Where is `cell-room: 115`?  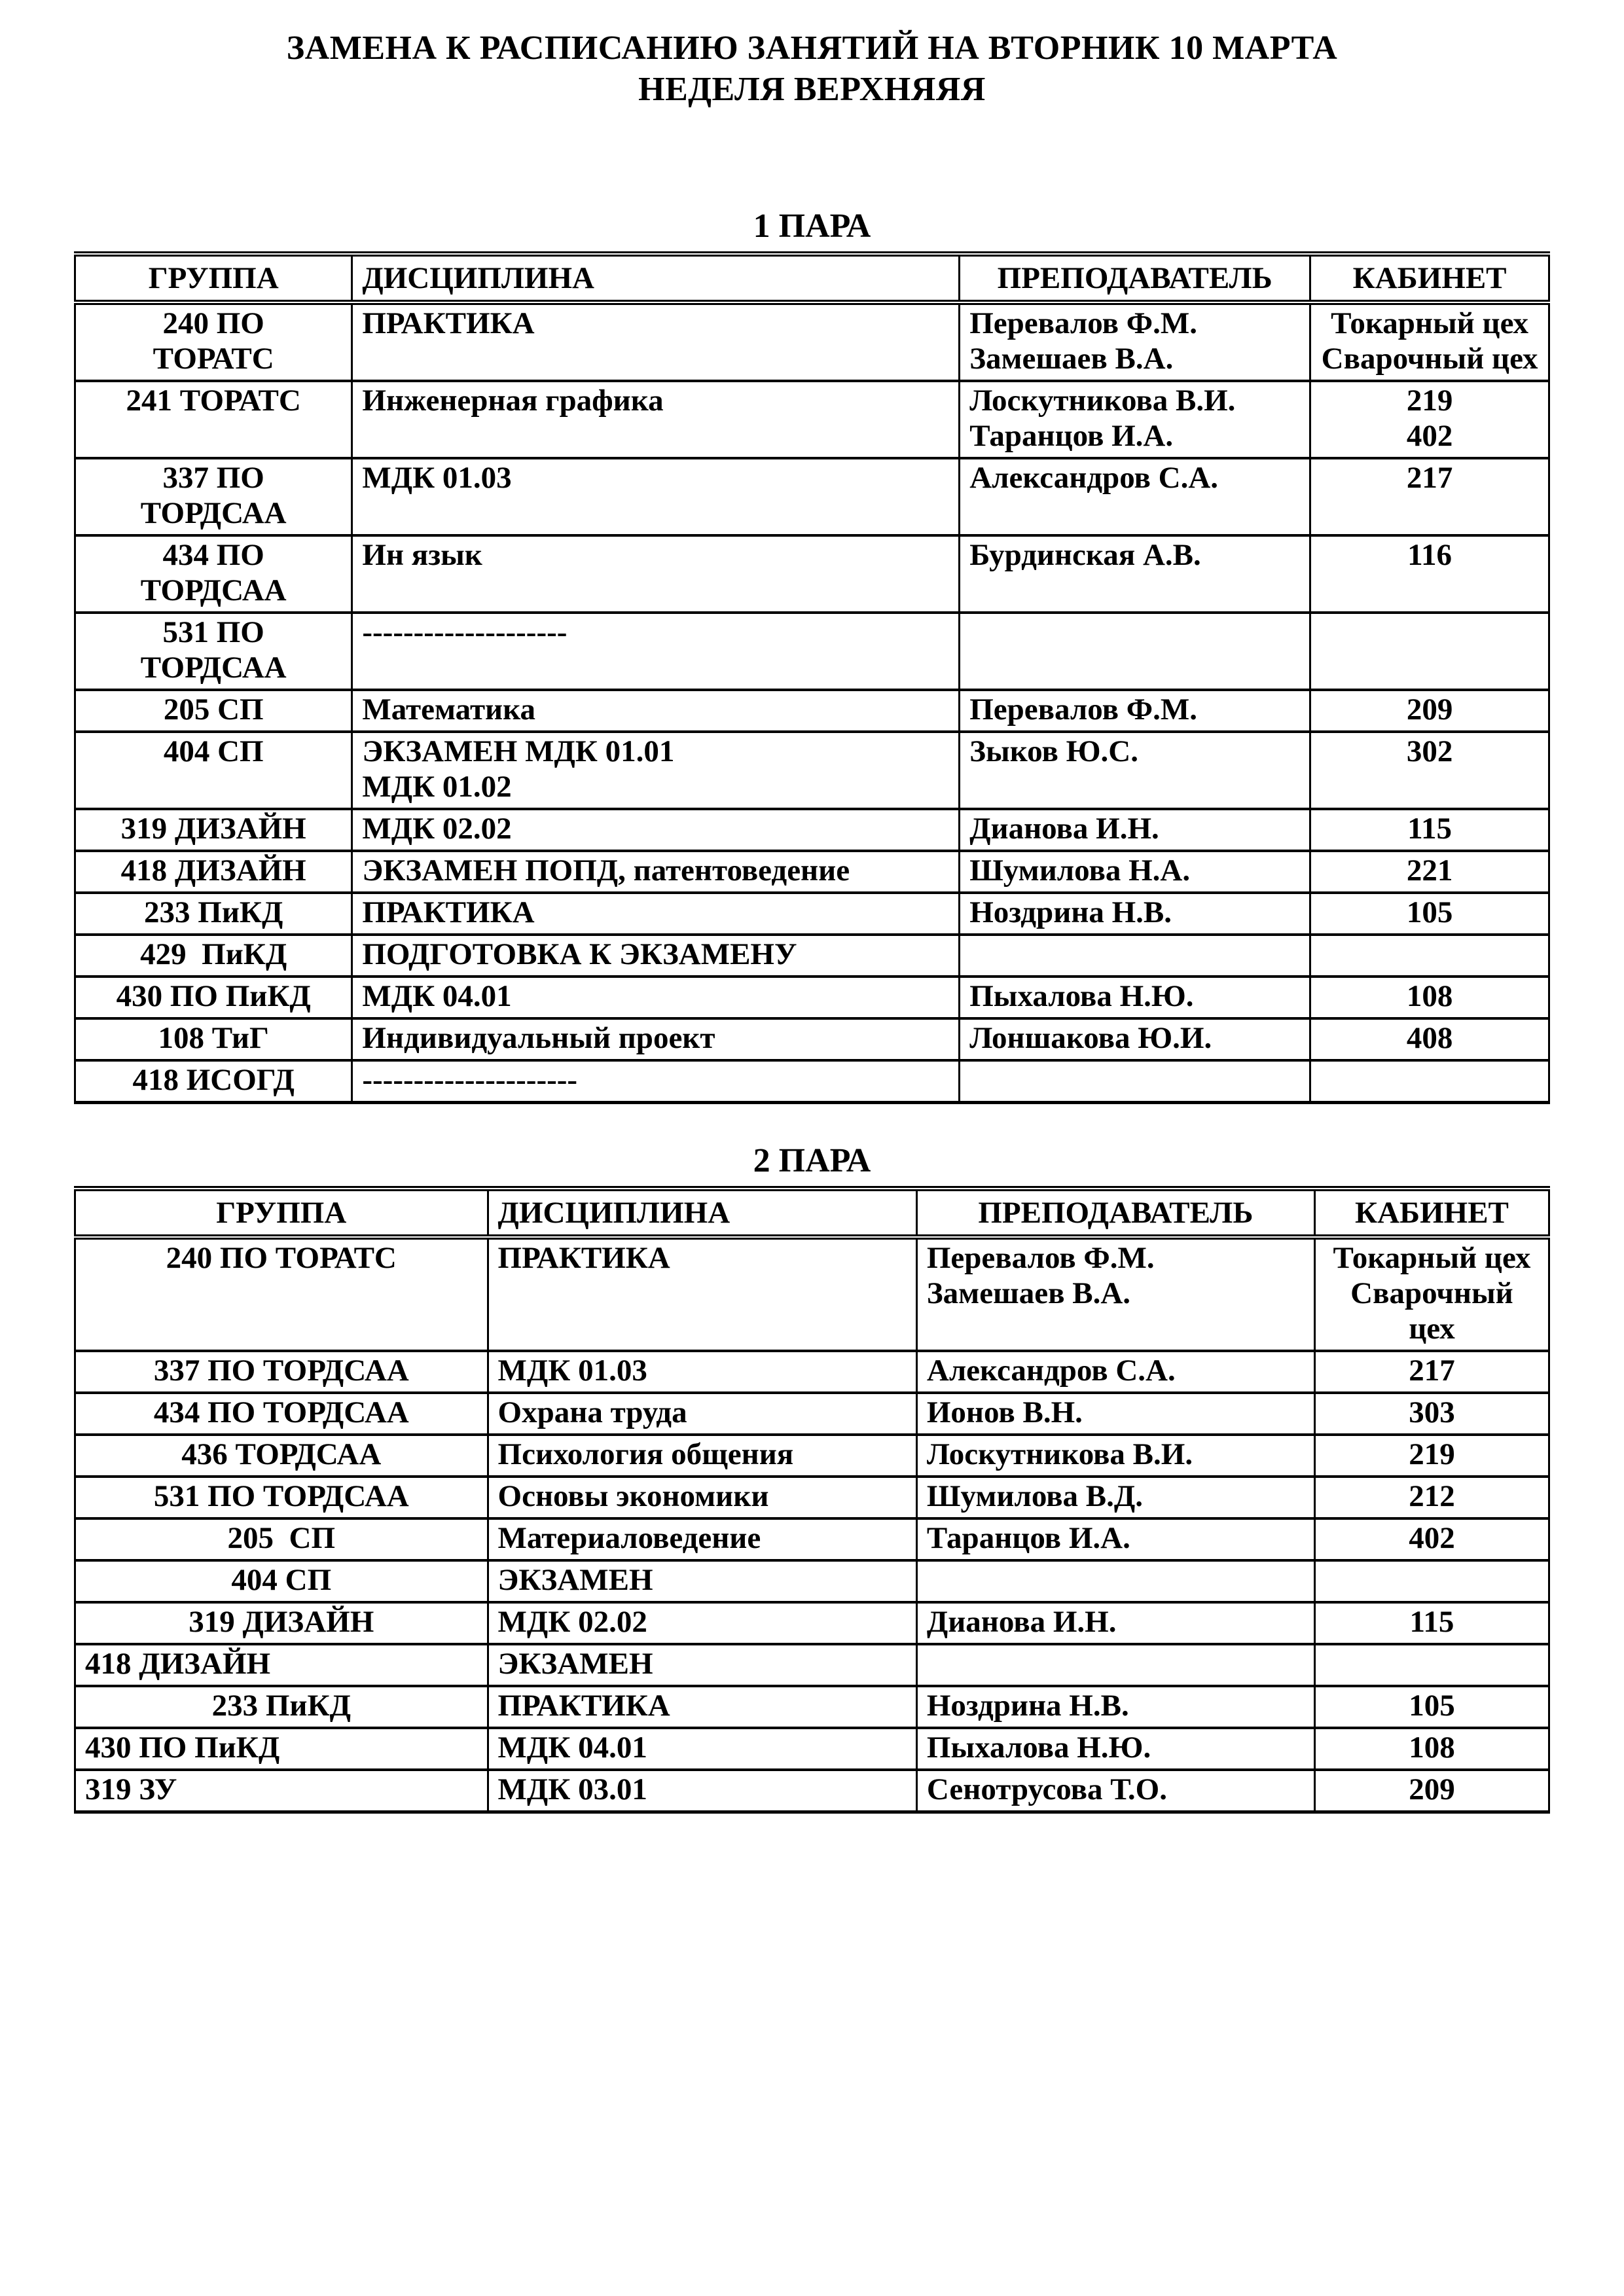
cell-room: 115 is located at coordinates (1430, 830).